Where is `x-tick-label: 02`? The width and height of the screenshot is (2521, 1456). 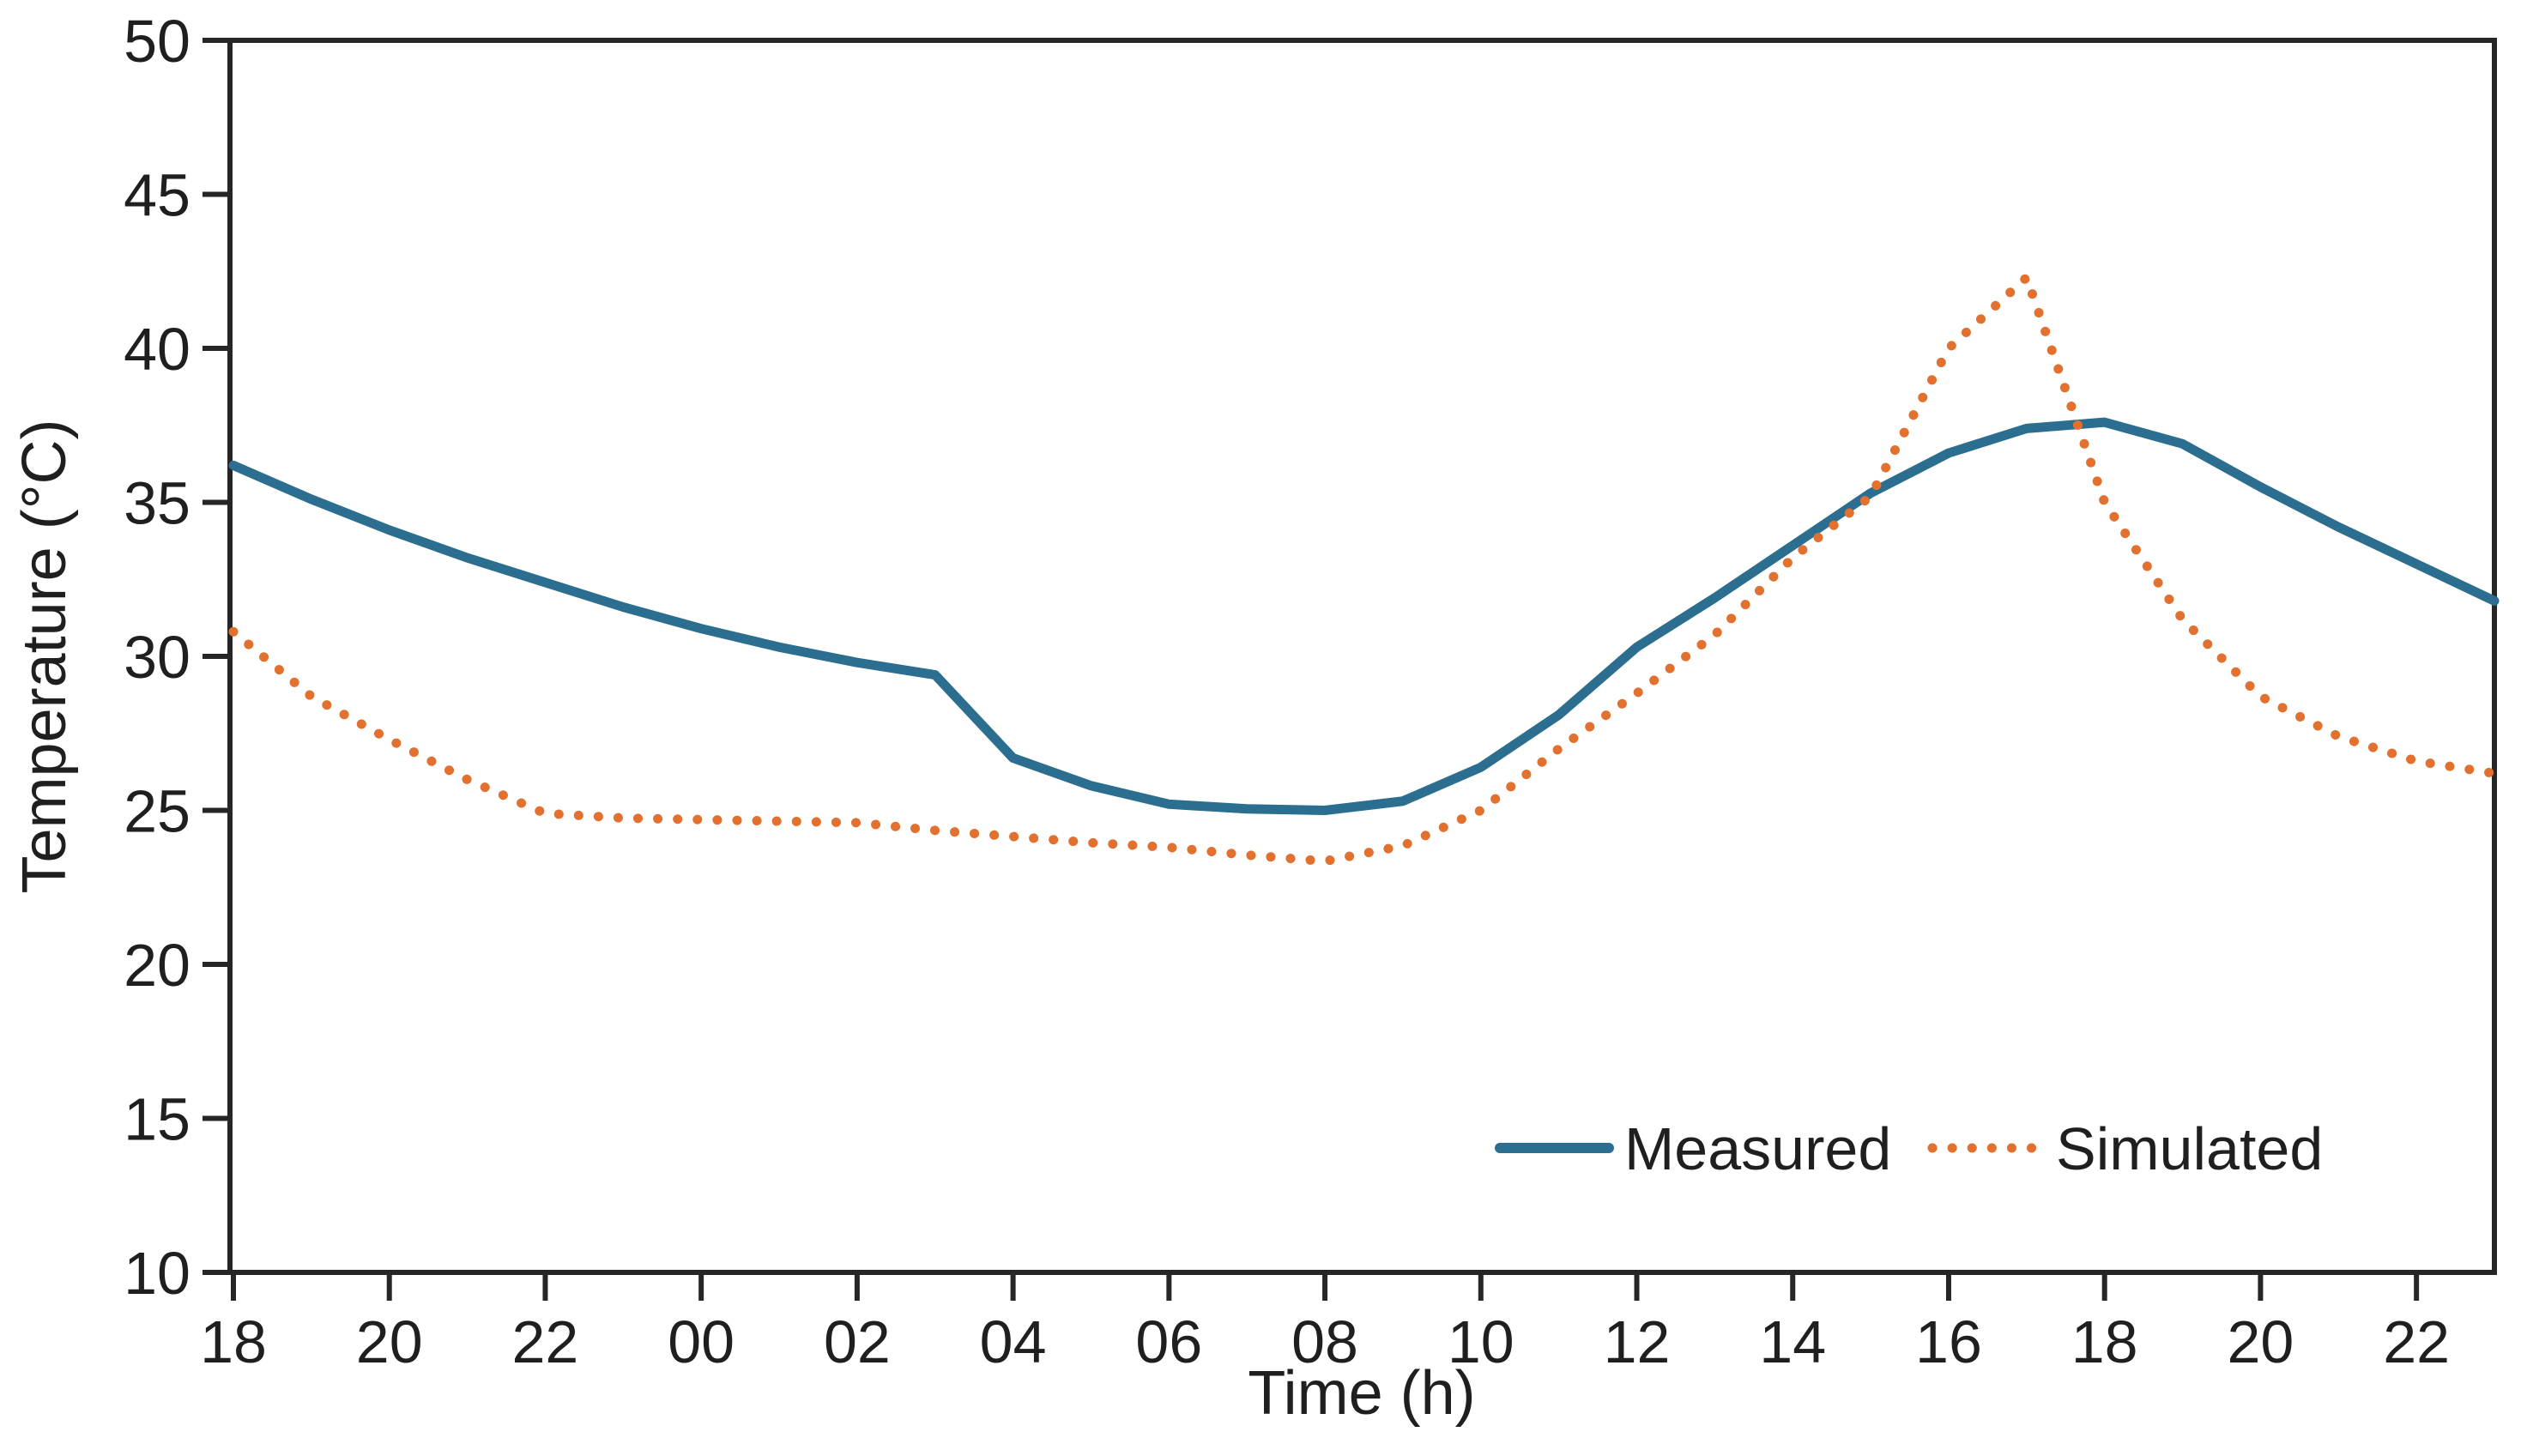 x-tick-label: 02 is located at coordinates (857, 1342).